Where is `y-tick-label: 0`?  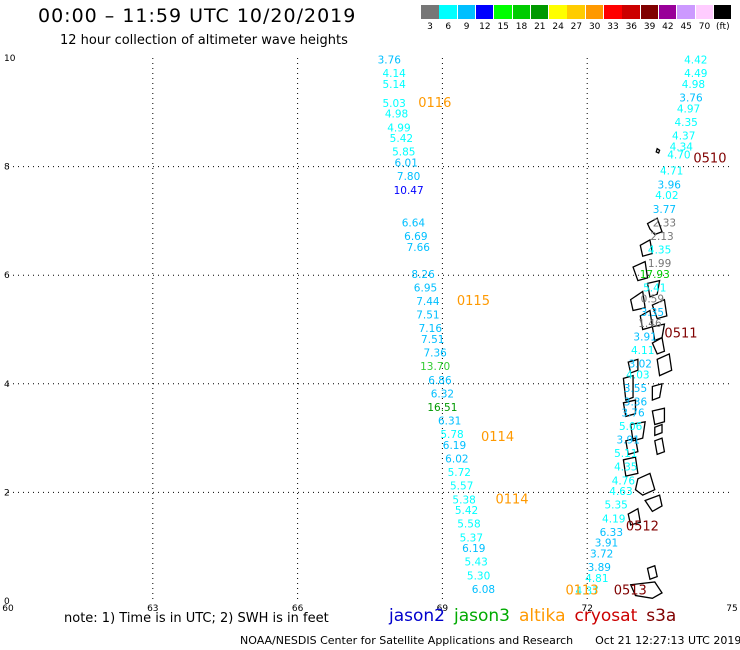 y-tick-label: 0 is located at coordinates (7, 602).